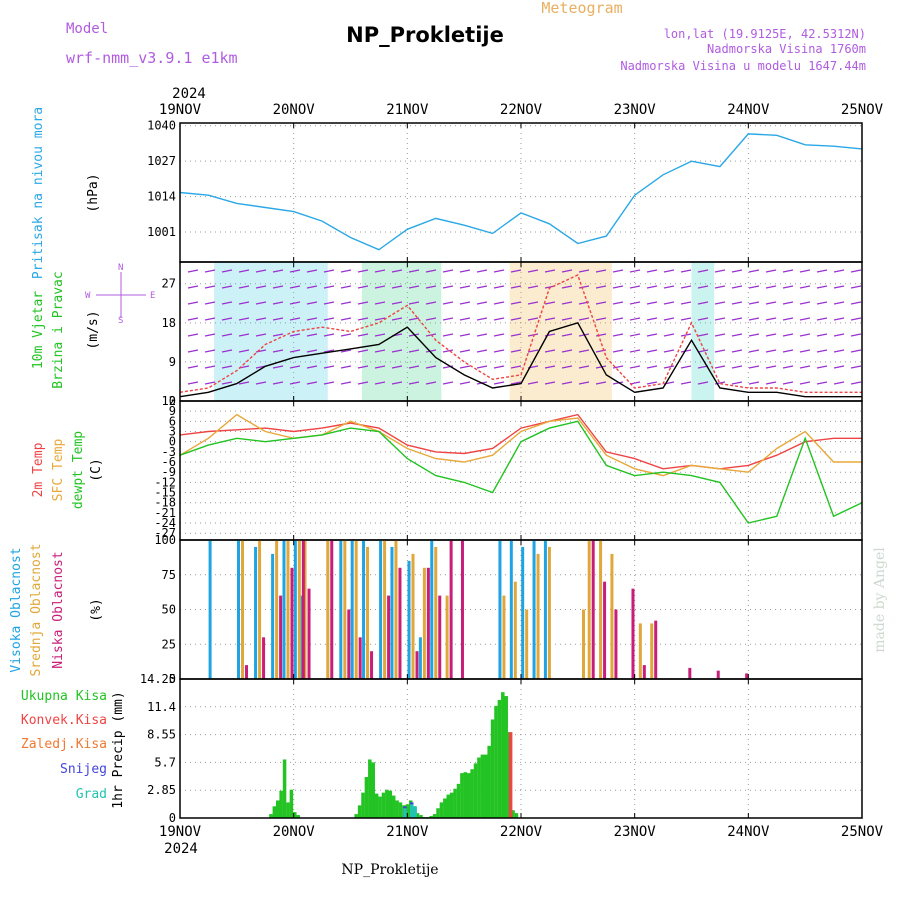  I want to click on bar-Konvek.Kisa, so click(510, 775).